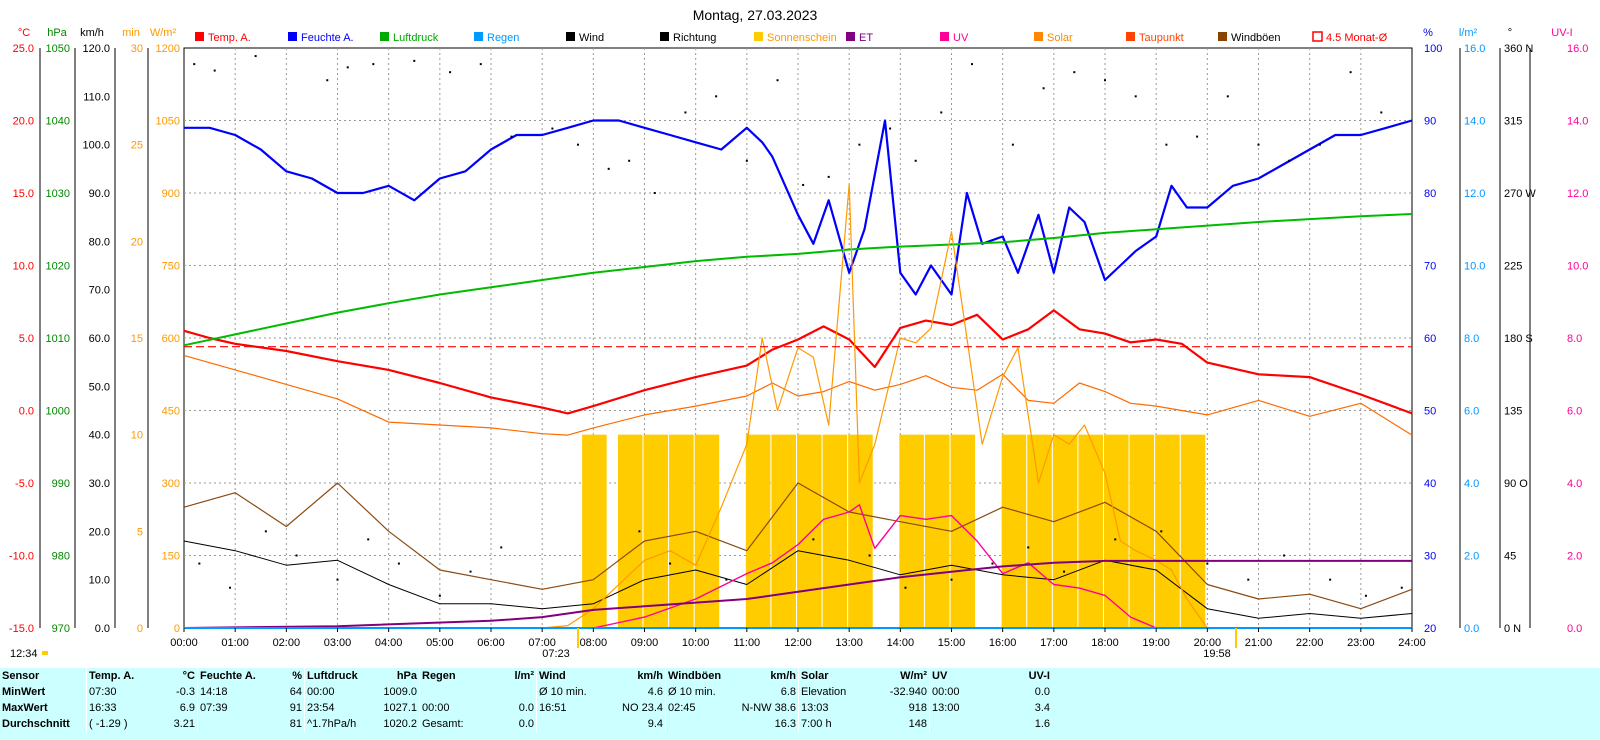 This screenshot has width=1600, height=740. What do you see at coordinates (1430, 412) in the screenshot?
I see `axis-humidity-tick: 50` at bounding box center [1430, 412].